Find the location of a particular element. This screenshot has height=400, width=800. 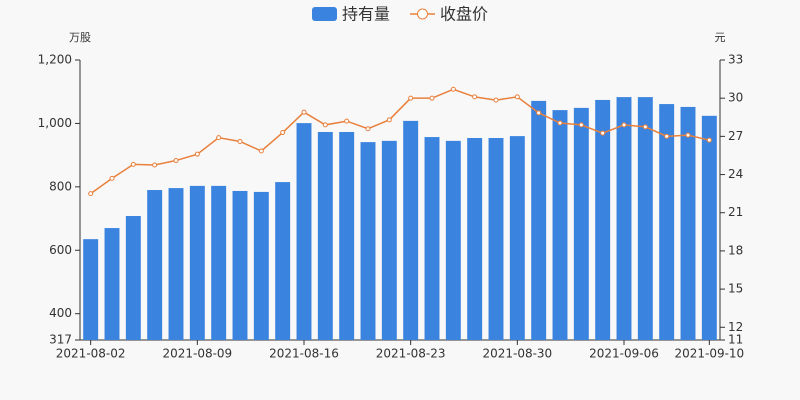

legend-label: 持有量 is located at coordinates (366, 14).